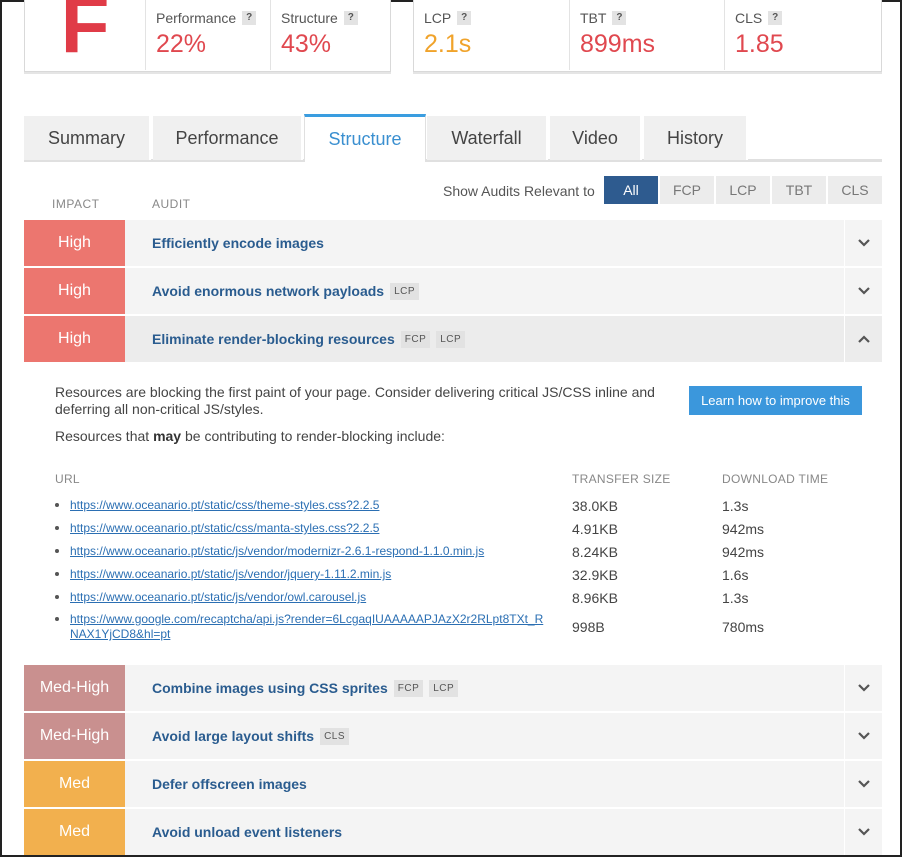 The width and height of the screenshot is (902, 857). I want to click on download-time: 1.3s, so click(735, 506).